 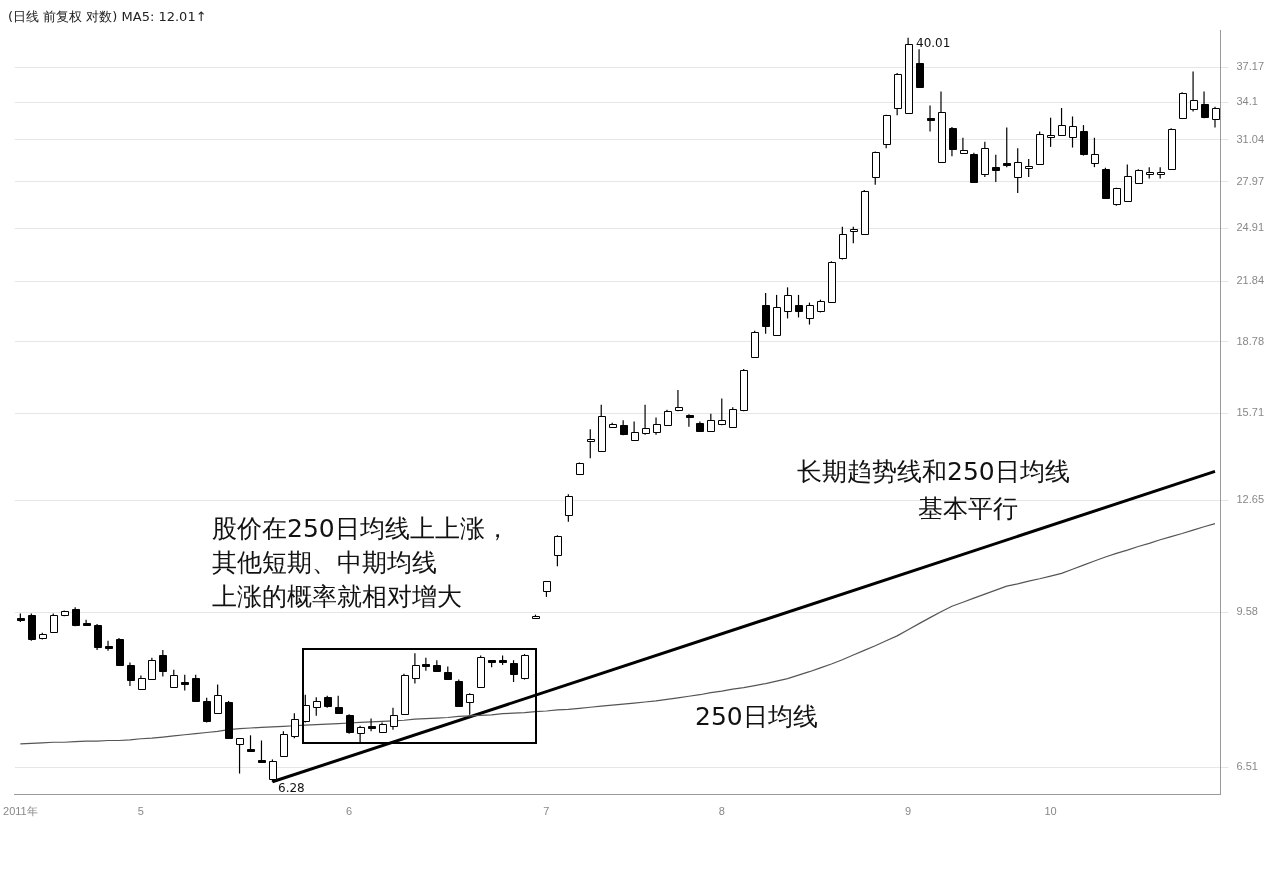 I want to click on y-tick-label: 27.97, so click(x=1250, y=180).